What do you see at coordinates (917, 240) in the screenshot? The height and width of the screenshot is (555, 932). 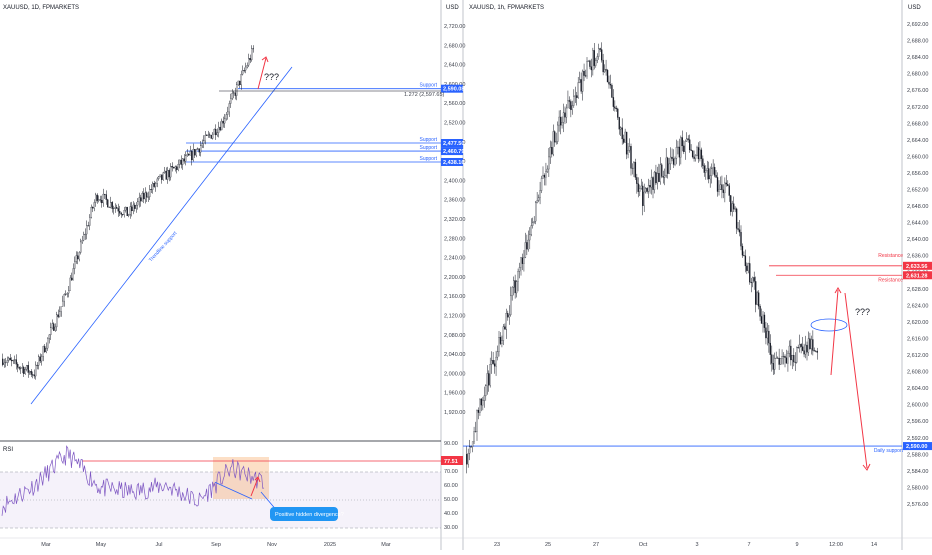 I see `right-y-tick: 2,640.00` at bounding box center [917, 240].